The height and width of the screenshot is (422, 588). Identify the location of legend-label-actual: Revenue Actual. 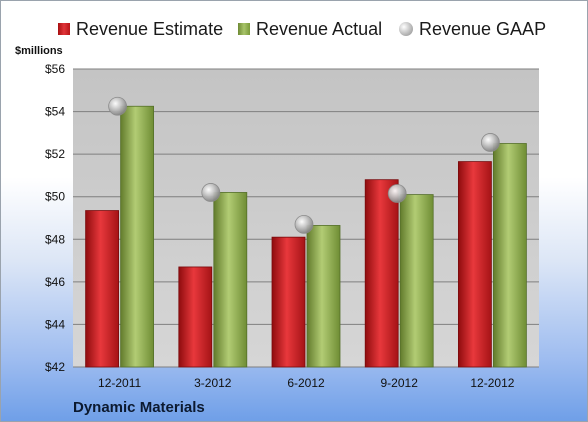
(319, 28).